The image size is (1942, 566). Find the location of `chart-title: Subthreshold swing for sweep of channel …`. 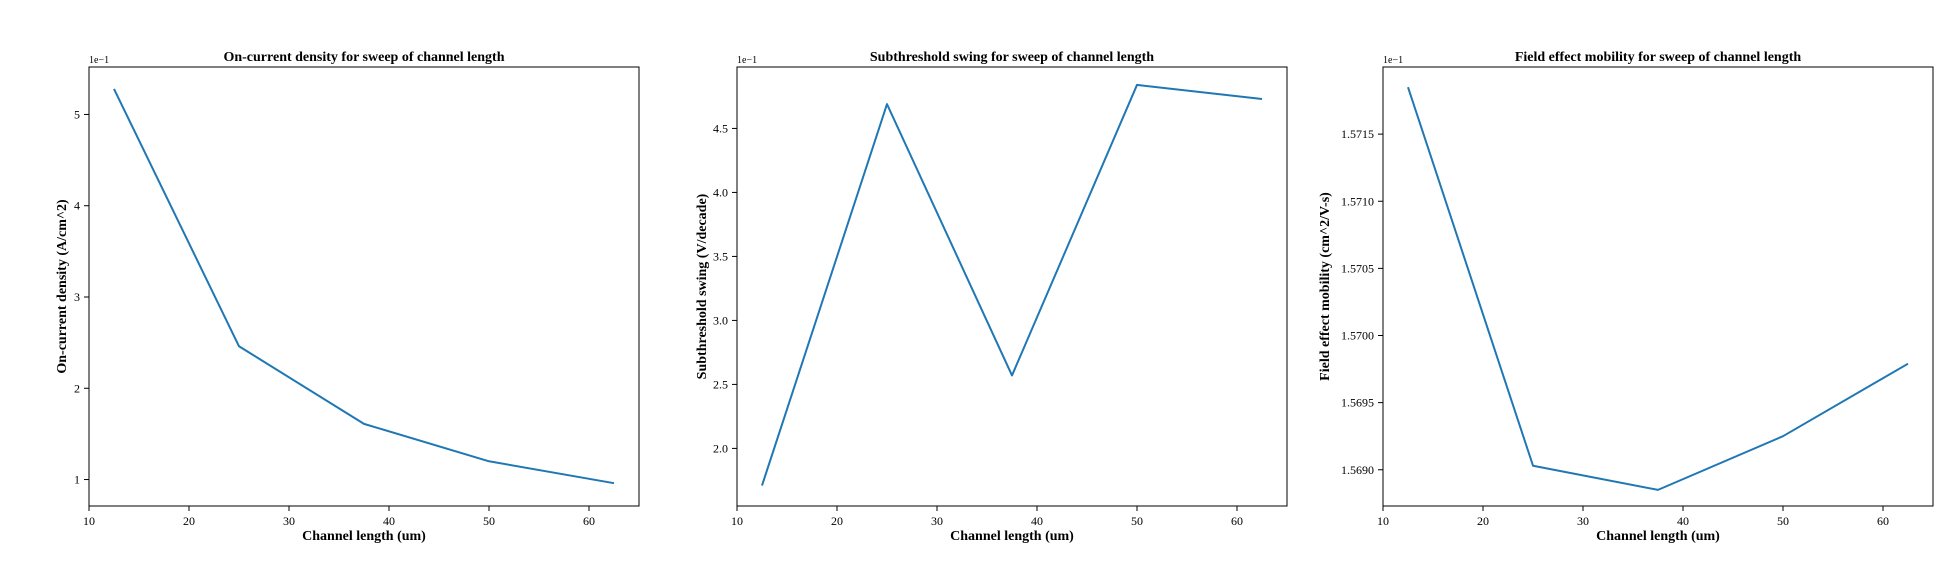

chart-title: Subthreshold swing for sweep of channel … is located at coordinates (1012, 57).